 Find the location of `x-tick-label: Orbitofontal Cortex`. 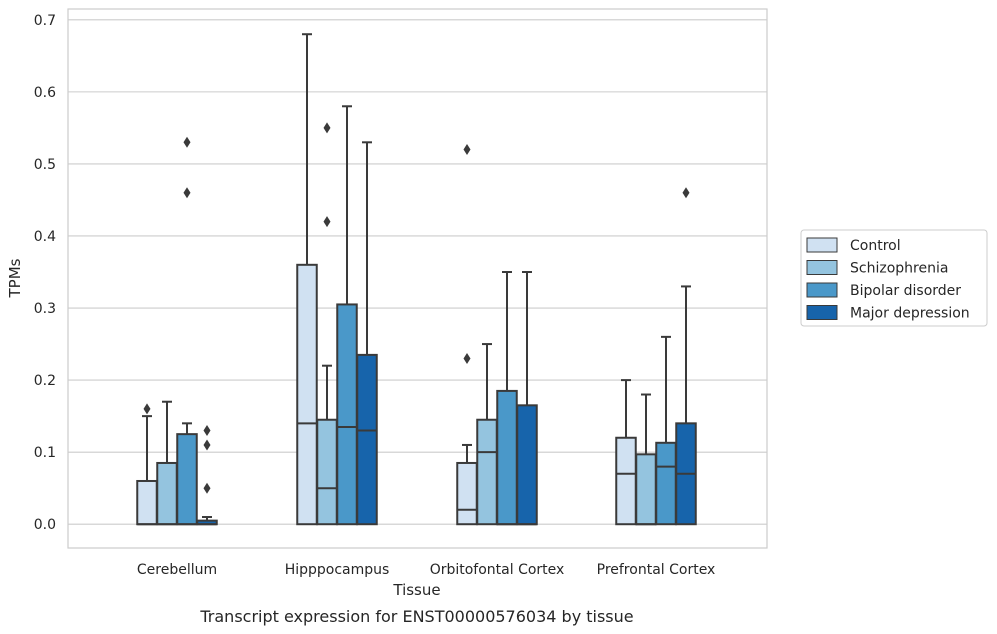

x-tick-label: Orbitofontal Cortex is located at coordinates (497, 570).